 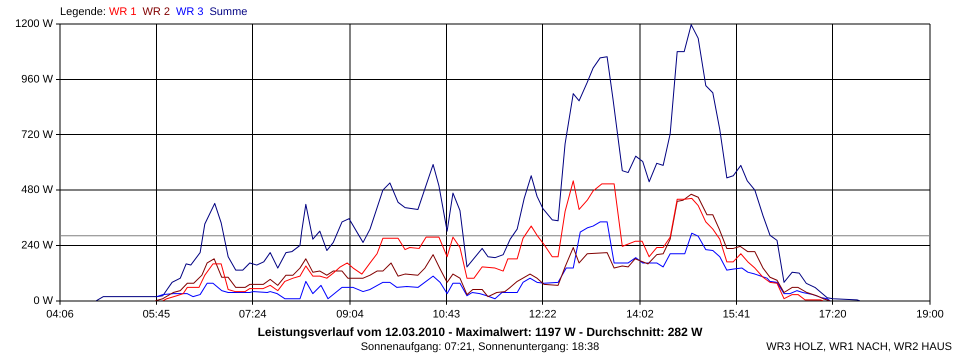 I want to click on x-tick-label: 19:00, so click(x=930, y=314).